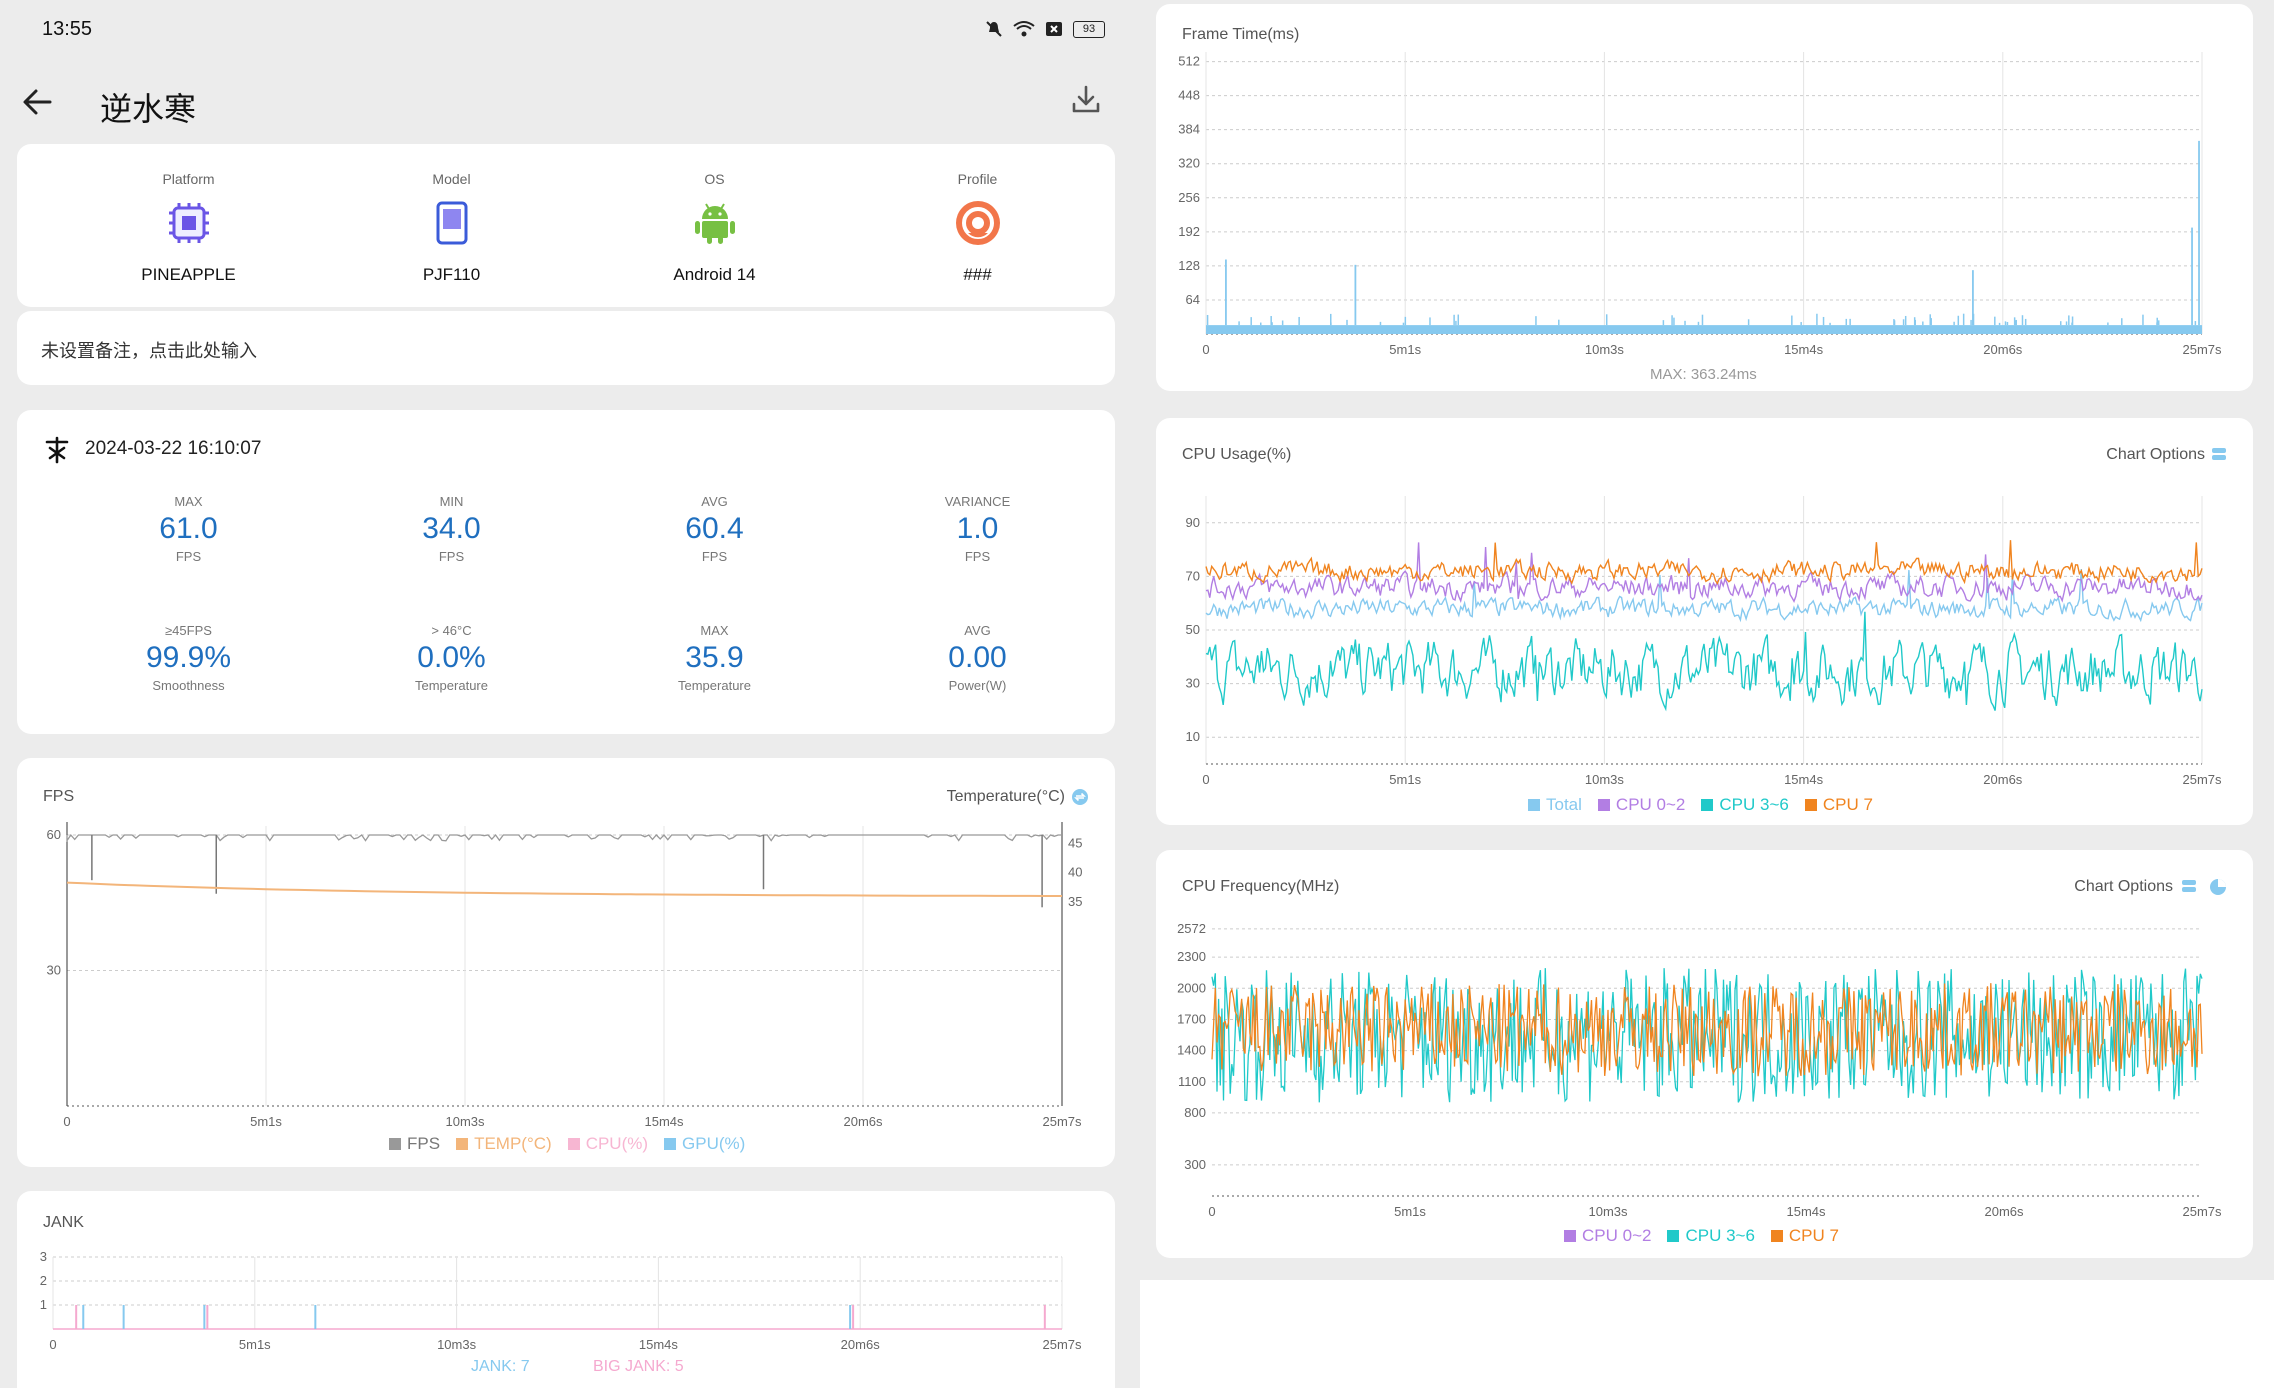 This screenshot has height=1388, width=2274. What do you see at coordinates (1650, 804) in the screenshot?
I see `legend-label: CPU 0~2` at bounding box center [1650, 804].